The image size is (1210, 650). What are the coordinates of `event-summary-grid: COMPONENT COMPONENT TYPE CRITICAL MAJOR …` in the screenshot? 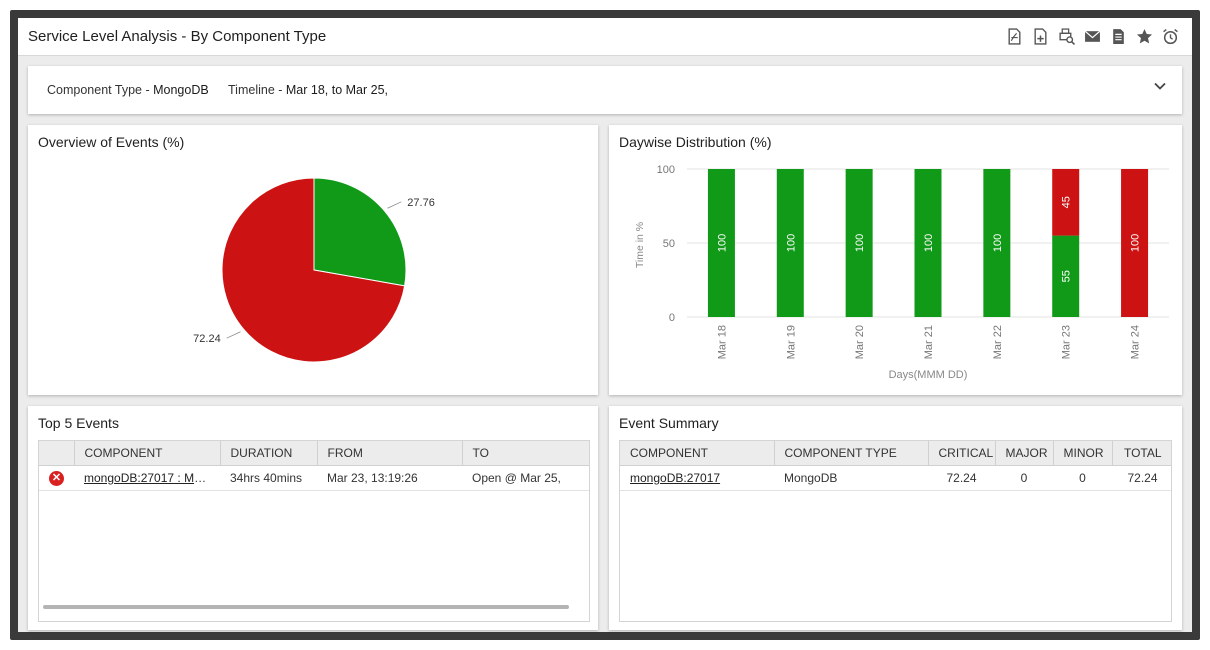 It's located at (895, 531).